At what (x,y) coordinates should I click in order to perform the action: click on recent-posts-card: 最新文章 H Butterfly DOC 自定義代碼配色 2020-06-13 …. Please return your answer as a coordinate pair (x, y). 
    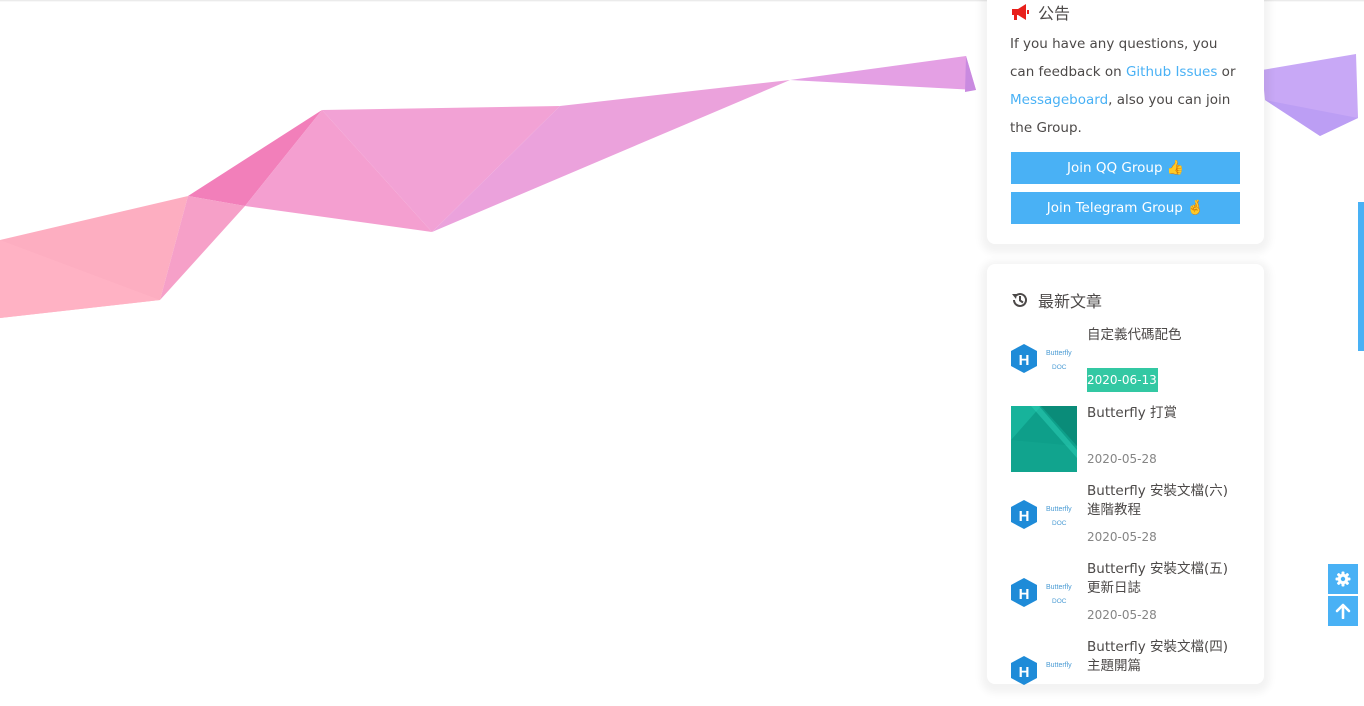
    Looking at the image, I should click on (1125, 474).